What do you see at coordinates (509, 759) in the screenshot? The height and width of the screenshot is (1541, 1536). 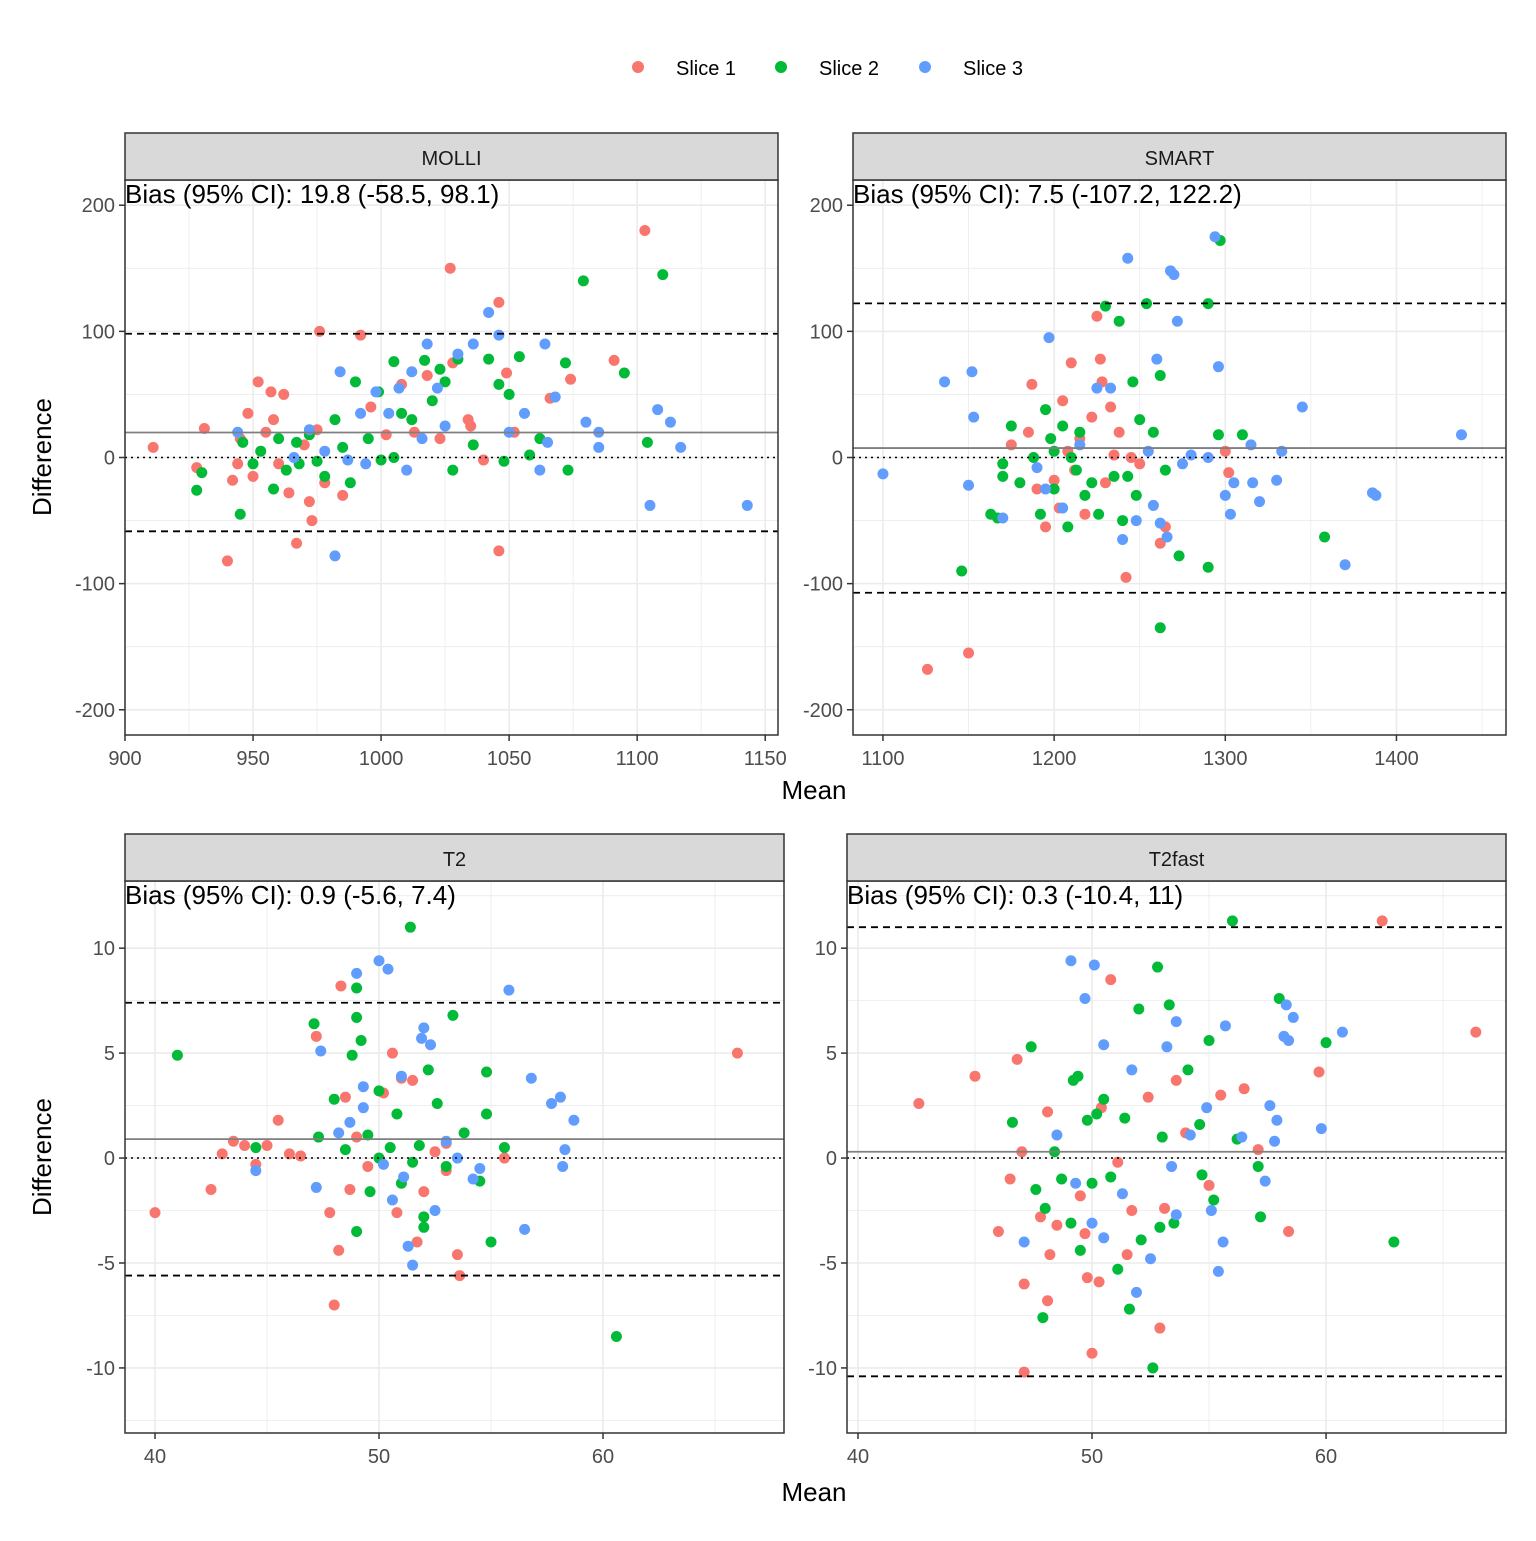 I see `x-tick-label: 1050` at bounding box center [509, 759].